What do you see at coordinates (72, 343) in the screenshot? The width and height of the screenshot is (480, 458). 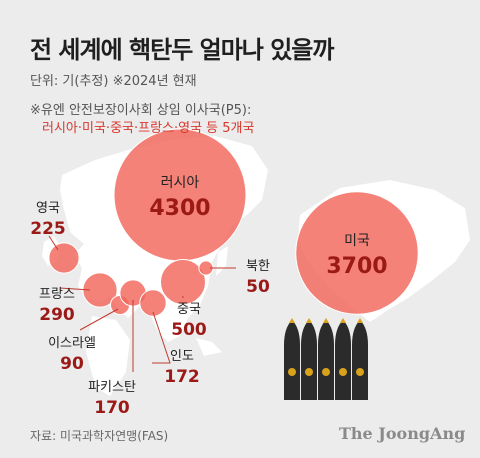 I see `country-label-4: 이스라엘` at bounding box center [72, 343].